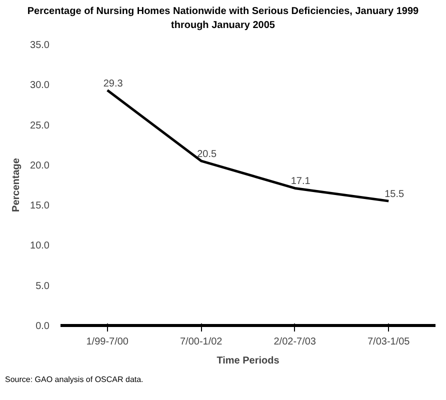 The height and width of the screenshot is (400, 446). Describe the element at coordinates (40, 85) in the screenshot. I see `y-tick-label: 30.0` at that location.